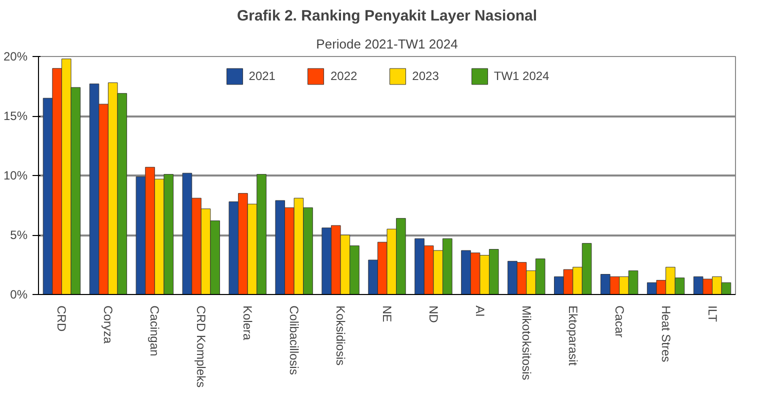 The height and width of the screenshot is (408, 762). I want to click on x-tick-label: Mikotoksitosis, so click(526, 343).